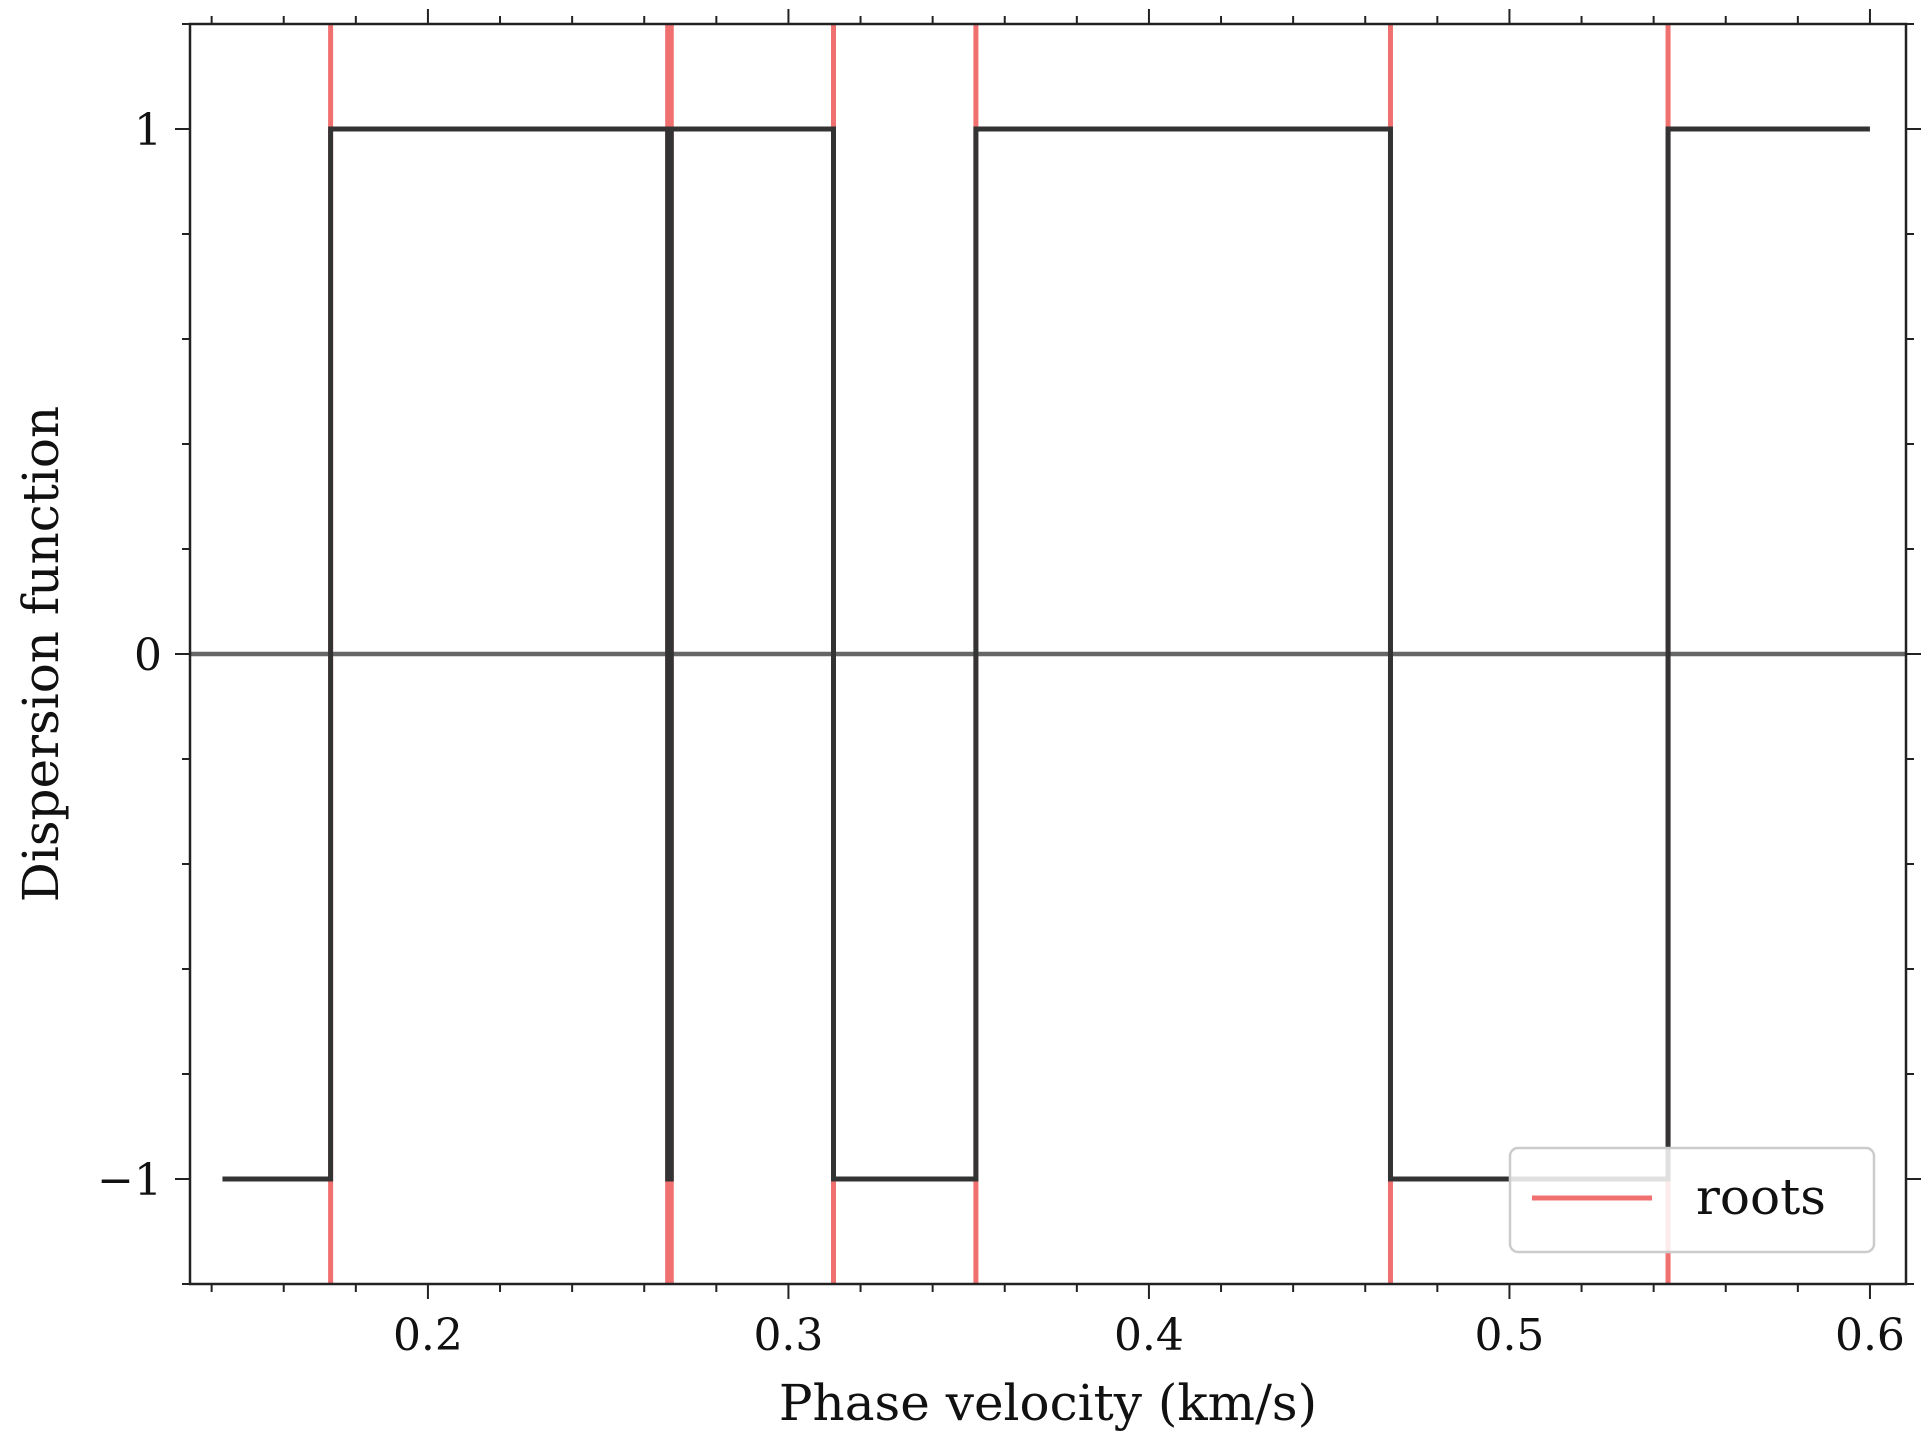 This screenshot has height=1444, width=1924. What do you see at coordinates (148, 655) in the screenshot?
I see `y-tick-label: 0` at bounding box center [148, 655].